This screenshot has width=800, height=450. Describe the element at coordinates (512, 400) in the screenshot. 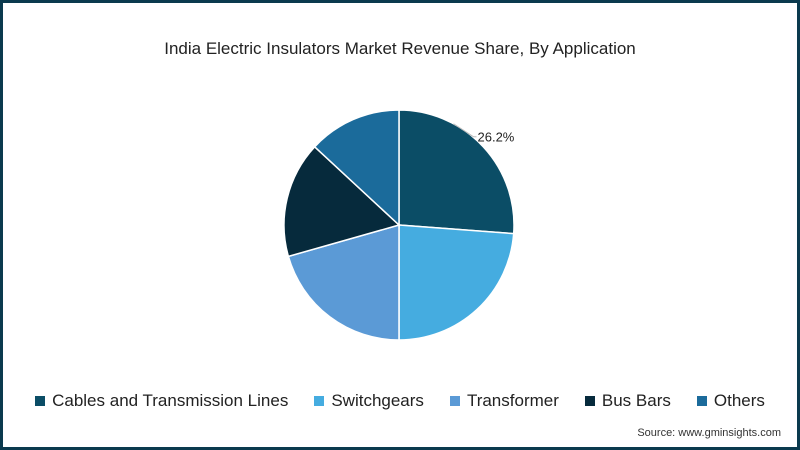

I see `legend-label: Transformer` at that location.